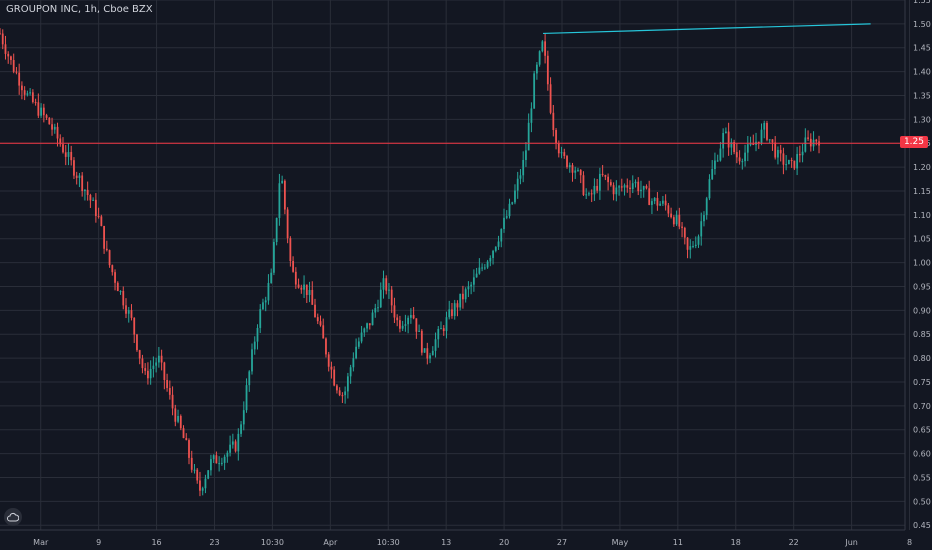 The height and width of the screenshot is (550, 932). I want to click on y-tick-label: 0.55, so click(922, 477).